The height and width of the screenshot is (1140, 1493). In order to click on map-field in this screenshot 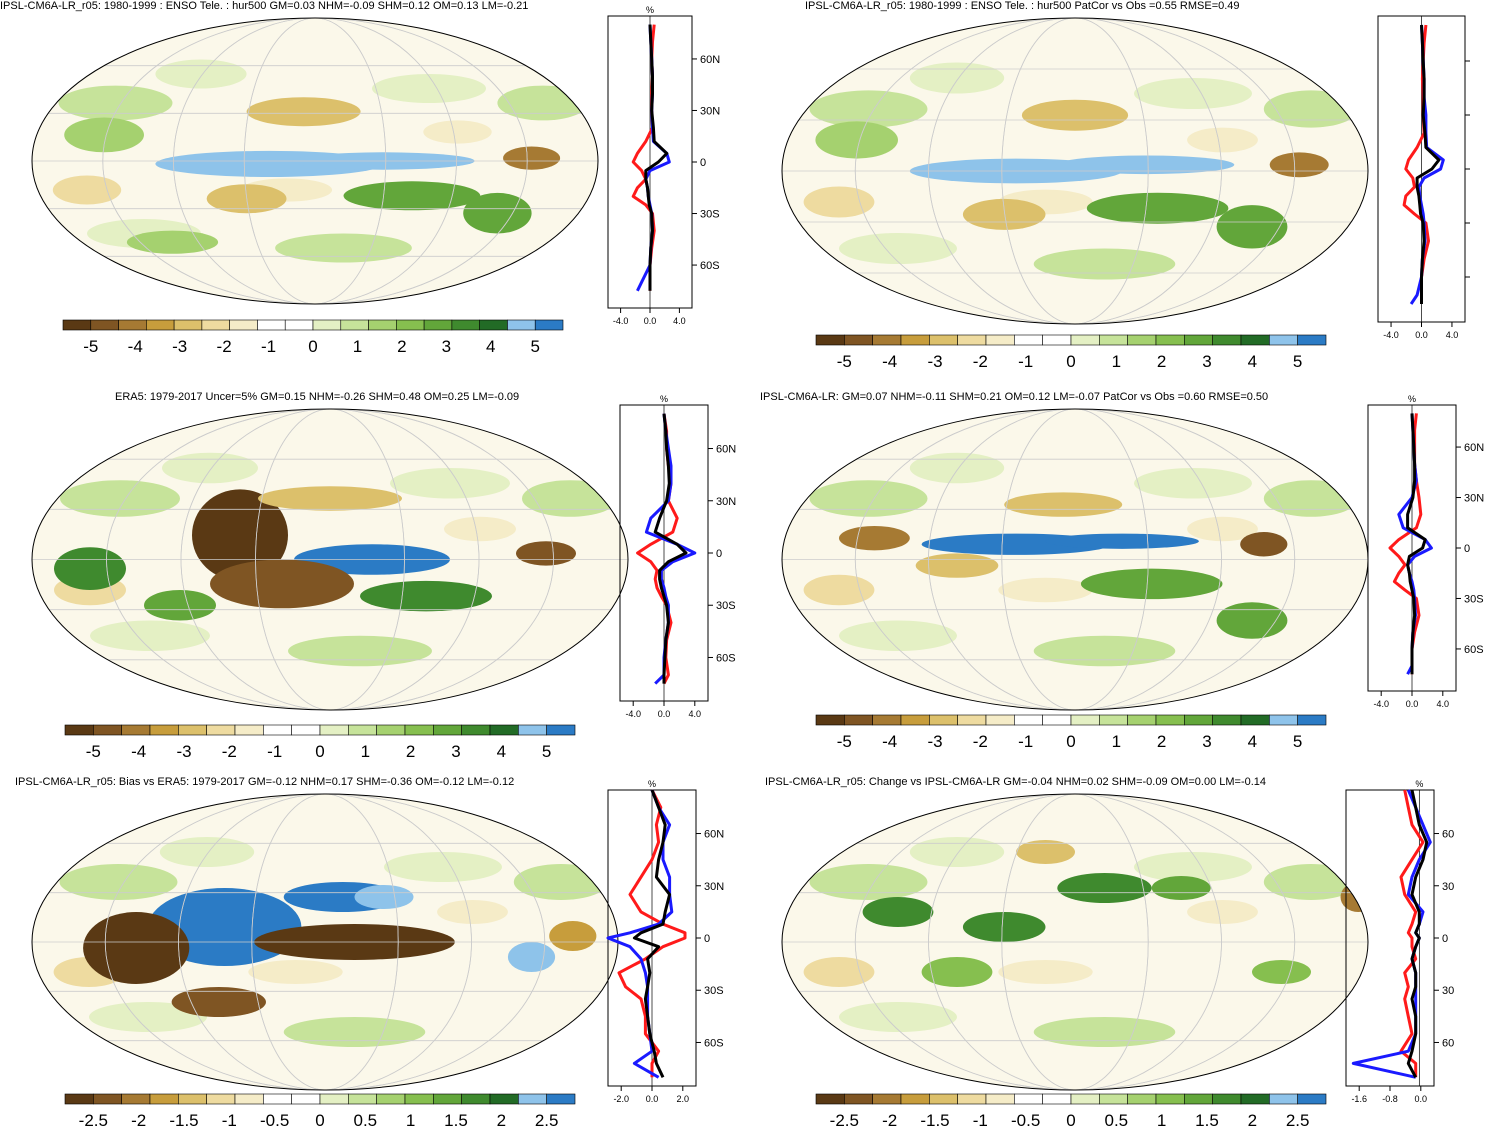, I will do `click(1075, 942)`.